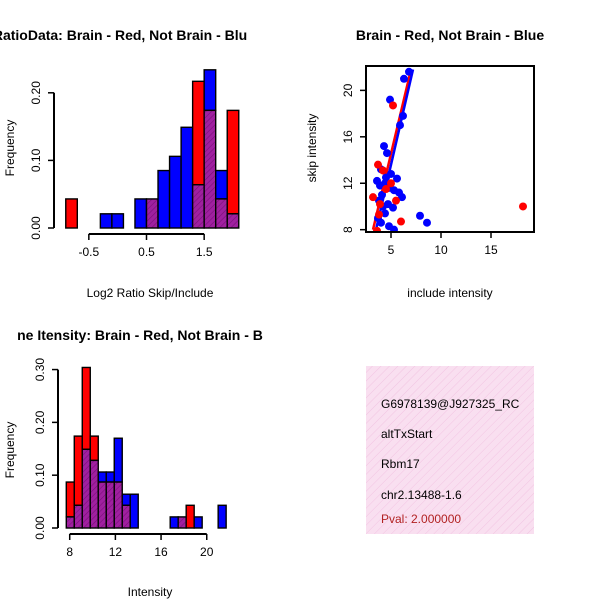 The height and width of the screenshot is (600, 600). I want to click on intensity-histogram-ylabel: Frequency, so click(10, 450).